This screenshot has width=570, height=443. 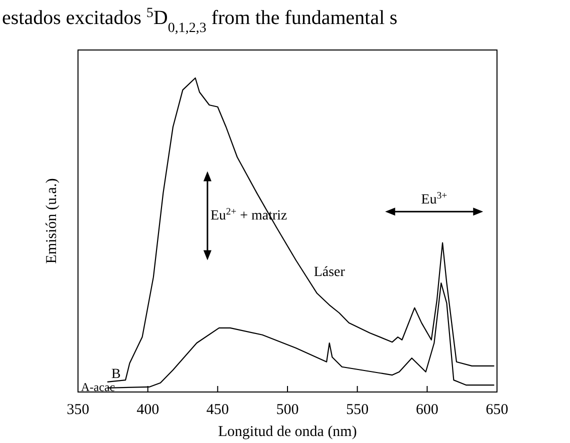 What do you see at coordinates (287, 410) in the screenshot?
I see `x-tick-label: 500` at bounding box center [287, 410].